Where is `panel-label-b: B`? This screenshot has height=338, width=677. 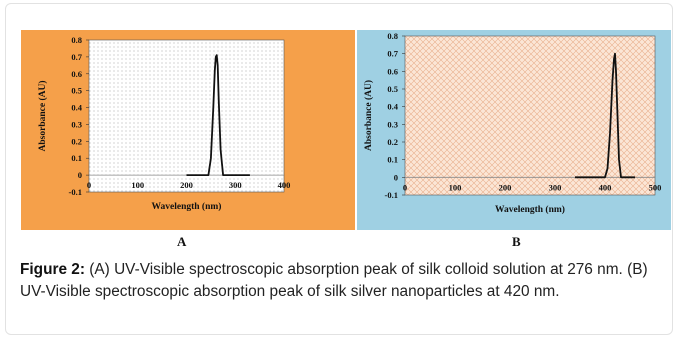
panel-label-b: B is located at coordinates (516, 241).